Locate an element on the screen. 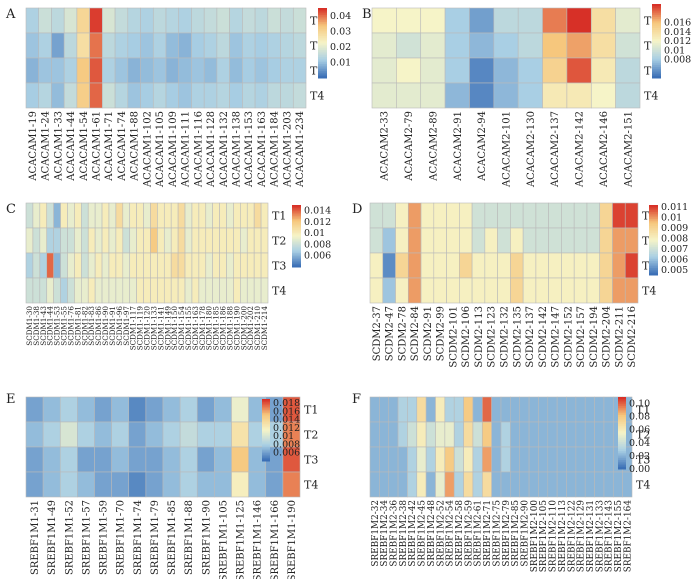  column-label: SREBF1M2-54 is located at coordinates (451, 533).